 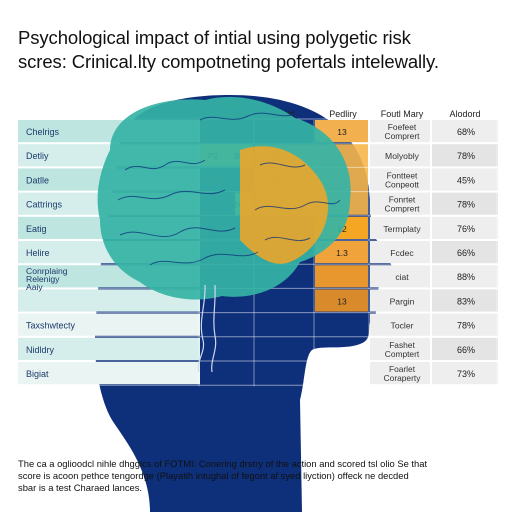 What do you see at coordinates (38, 253) in the screenshot?
I see `row-label: Helire` at bounding box center [38, 253].